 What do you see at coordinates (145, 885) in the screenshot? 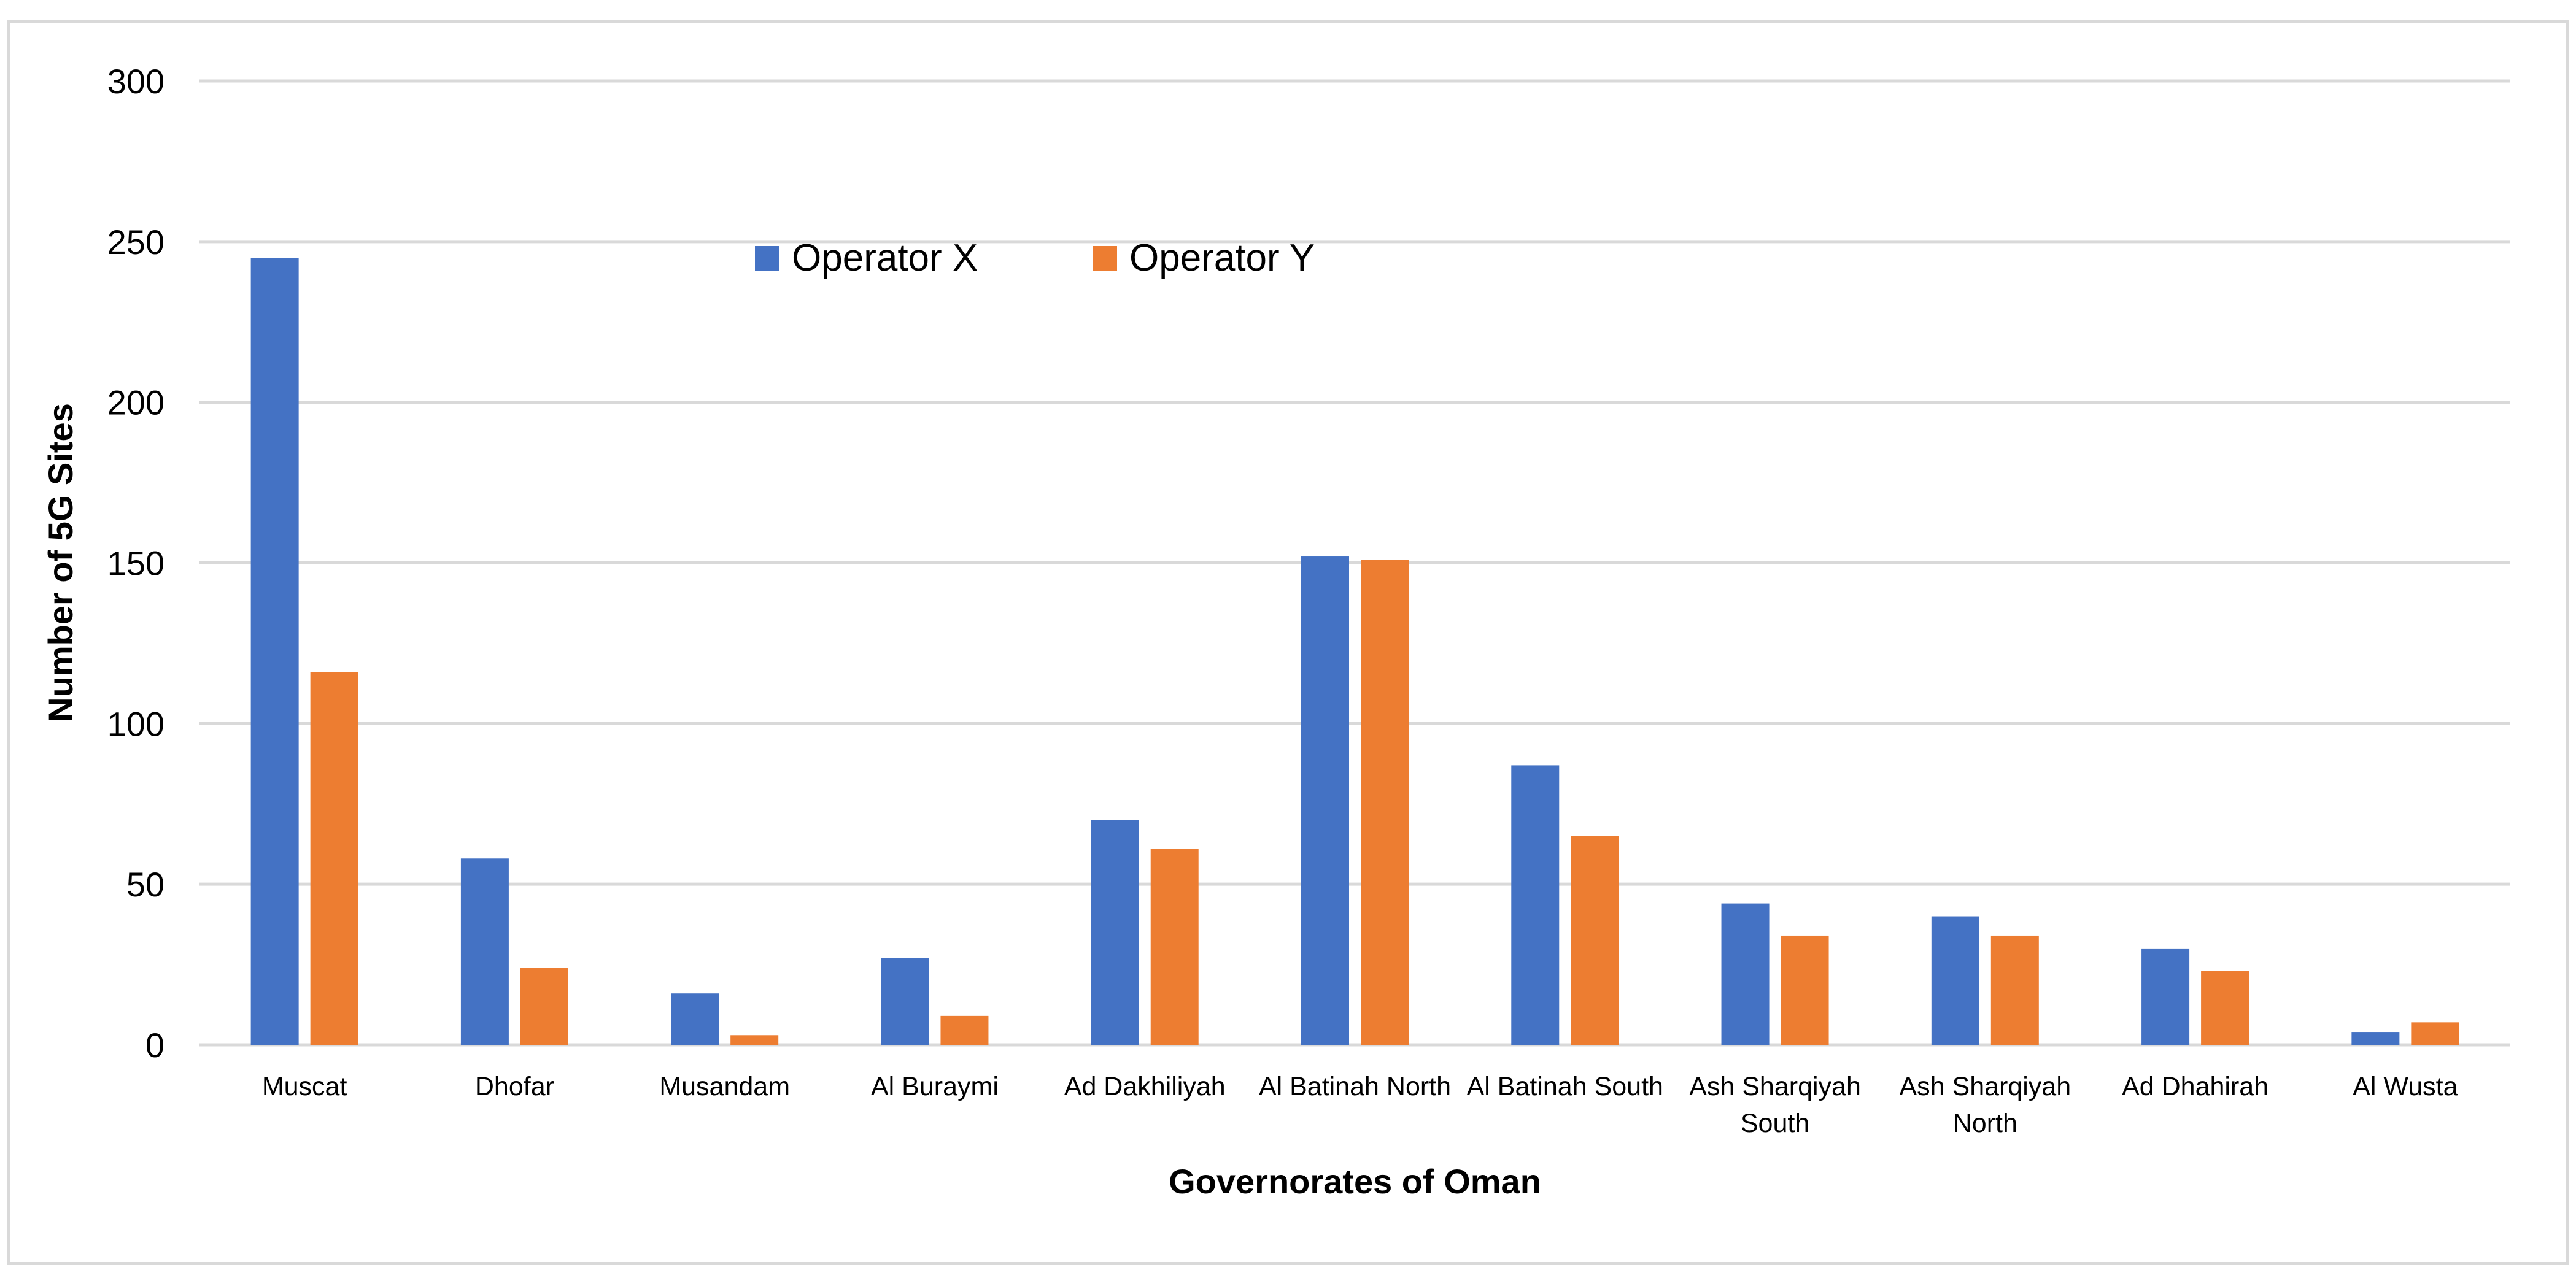
I see `y-tick-label: 50` at bounding box center [145, 885].